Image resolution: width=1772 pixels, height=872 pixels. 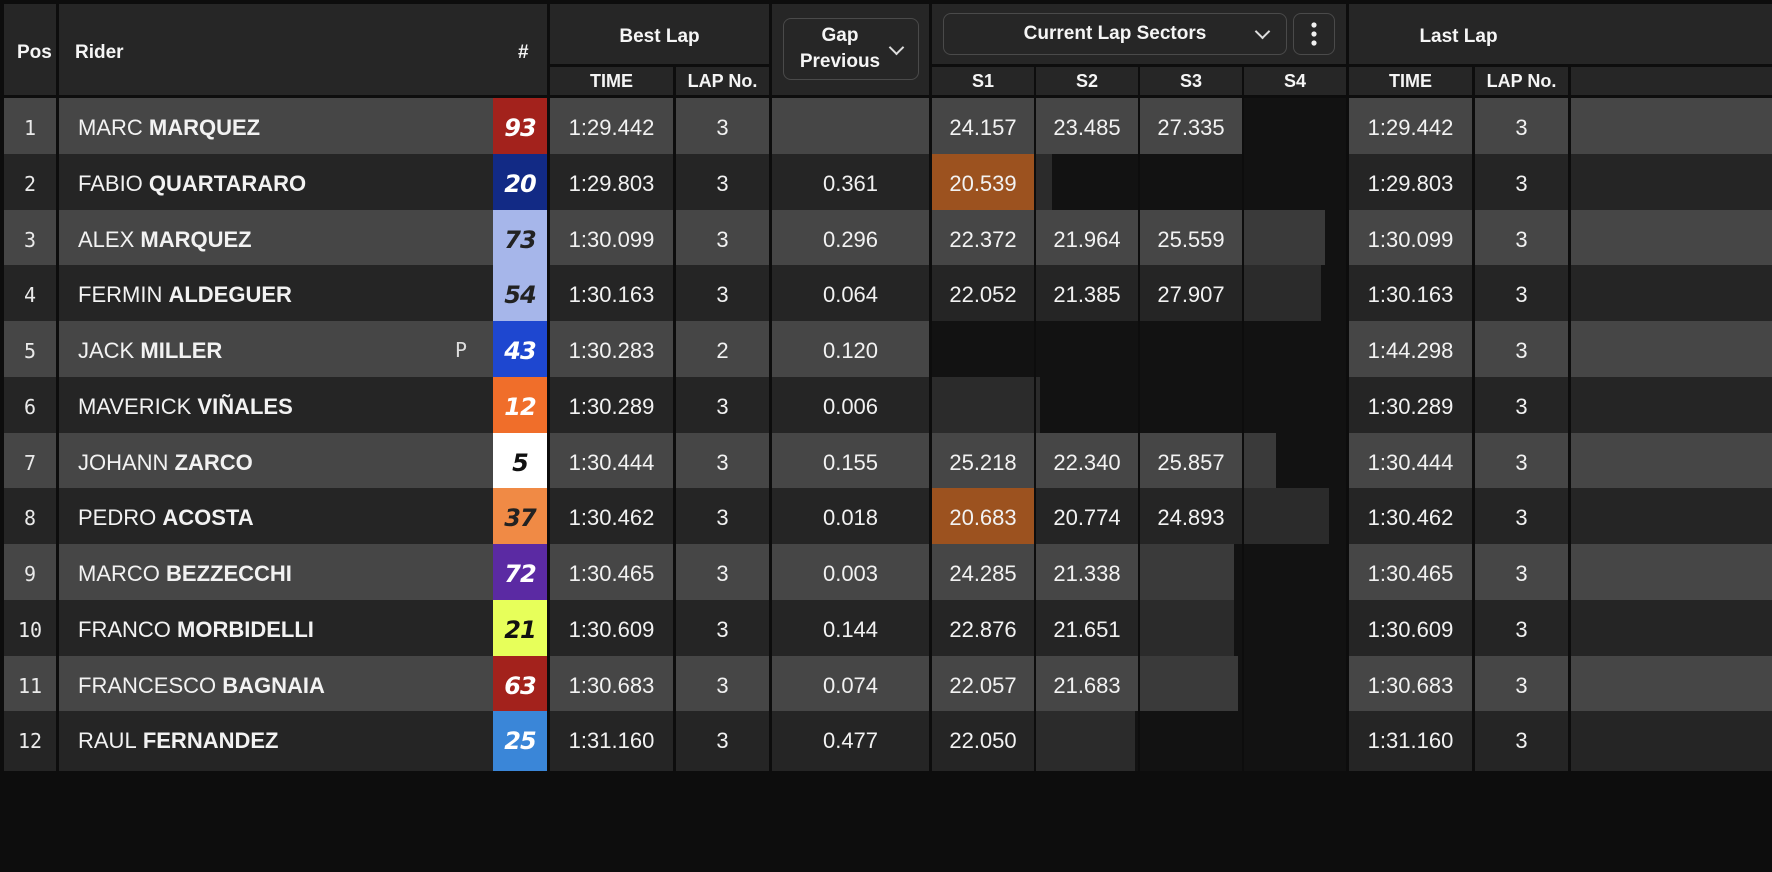 I want to click on last-time-value: 1:29.803, so click(x=1410, y=183).